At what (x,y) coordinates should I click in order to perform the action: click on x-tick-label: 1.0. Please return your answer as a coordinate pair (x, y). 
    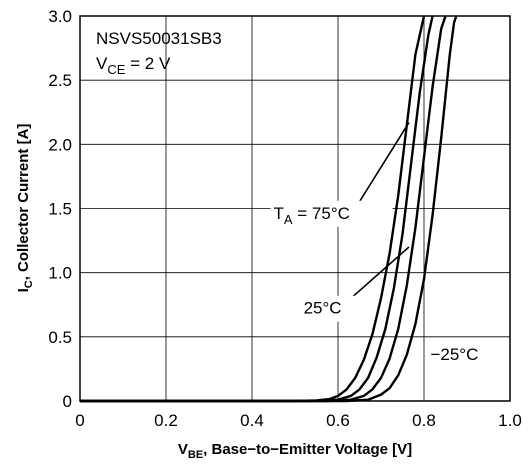
    Looking at the image, I should click on (510, 420).